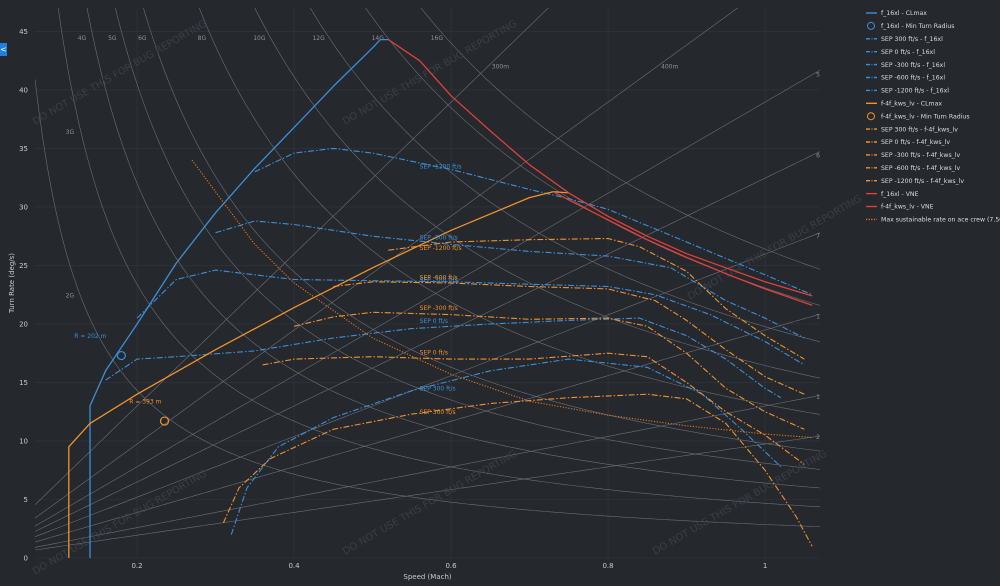 The height and width of the screenshot is (586, 1000). Describe the element at coordinates (23, 90) in the screenshot. I see `y-tick-label: 40` at that location.